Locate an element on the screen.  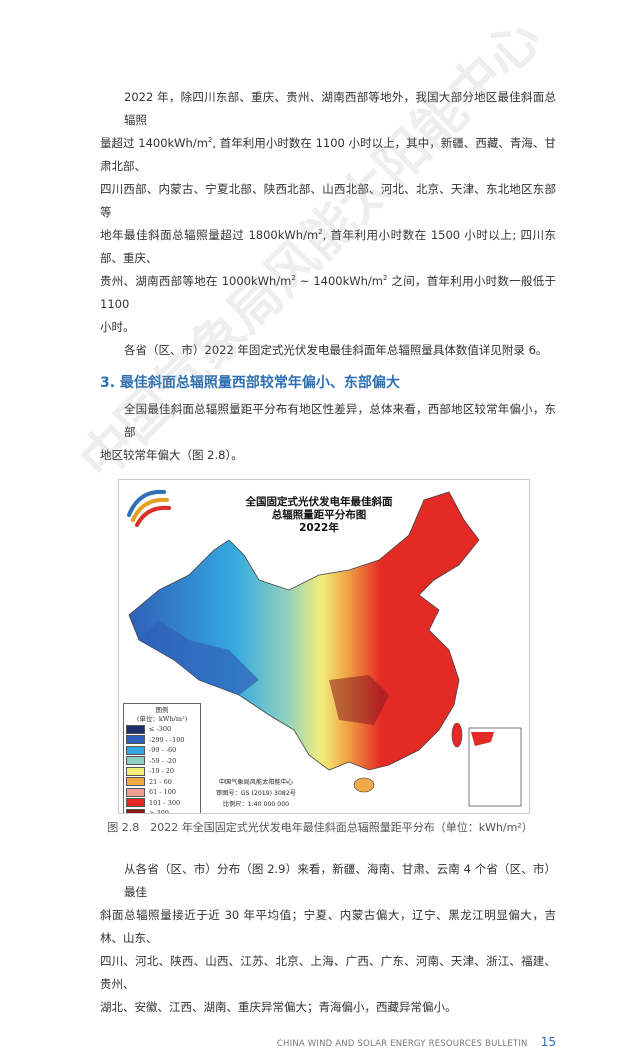
legend-item: 61 - 100 is located at coordinates (162, 792).